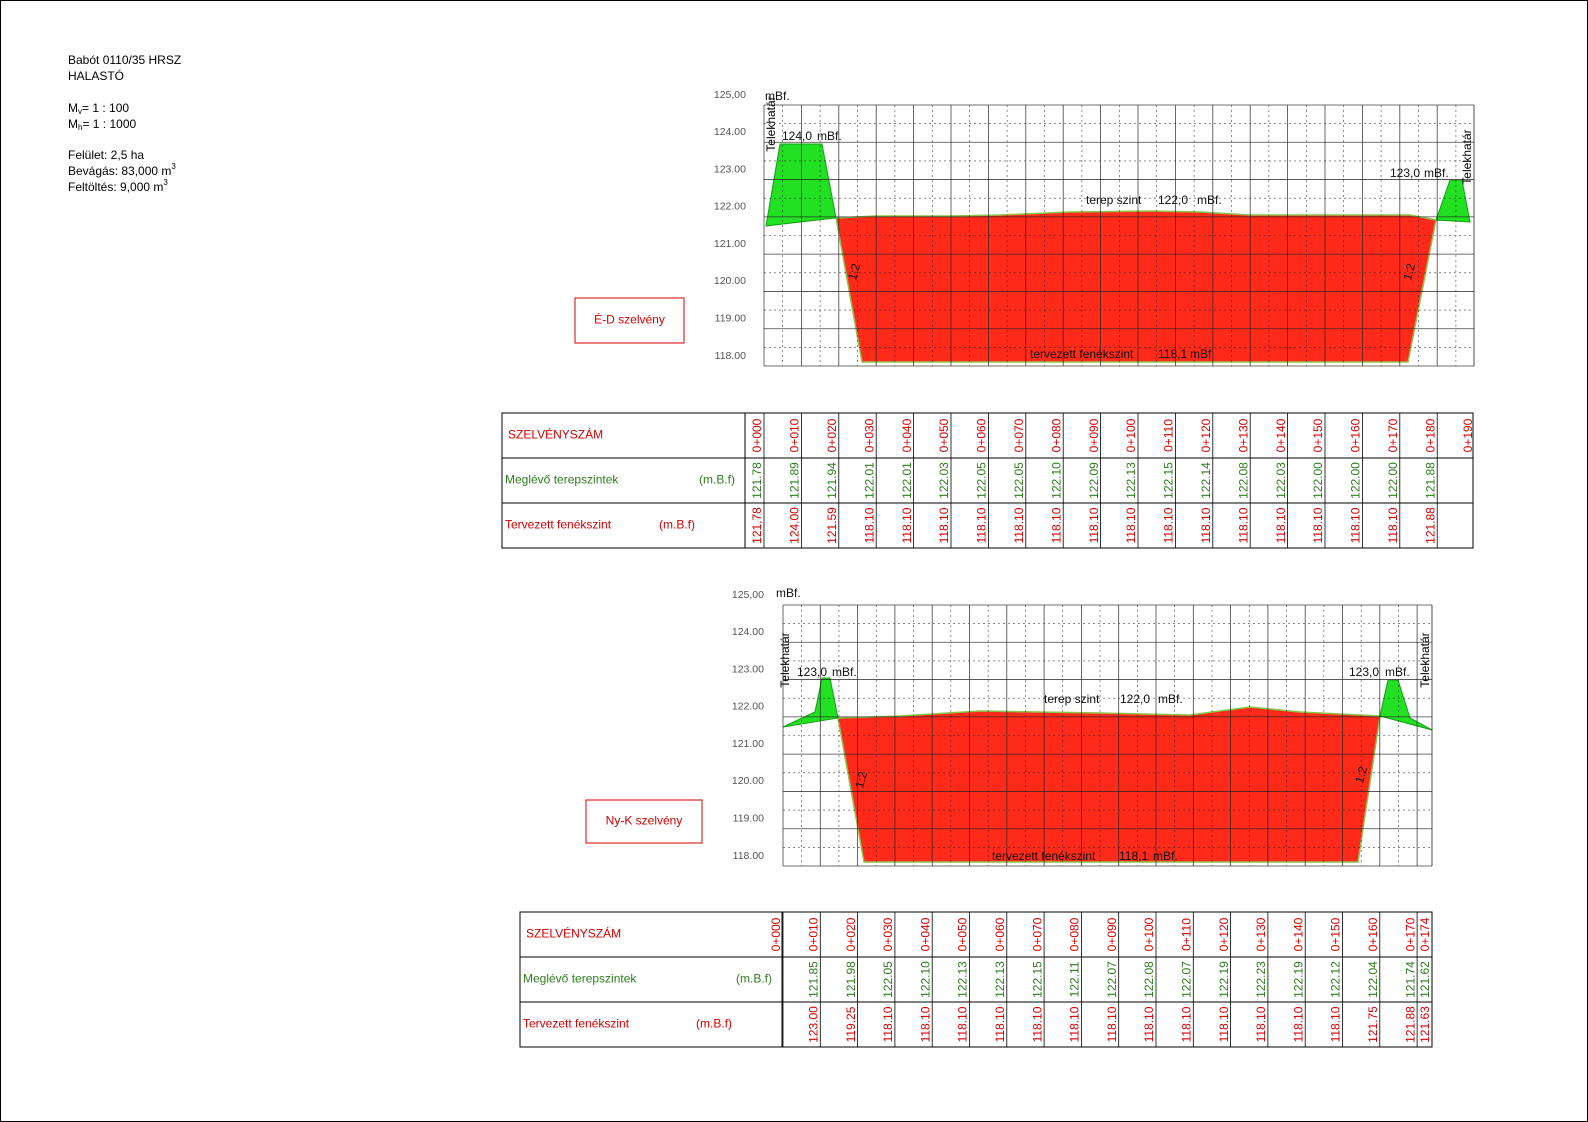 The image size is (1588, 1122). I want to click on terrain-unit: mBf., so click(1209, 200).